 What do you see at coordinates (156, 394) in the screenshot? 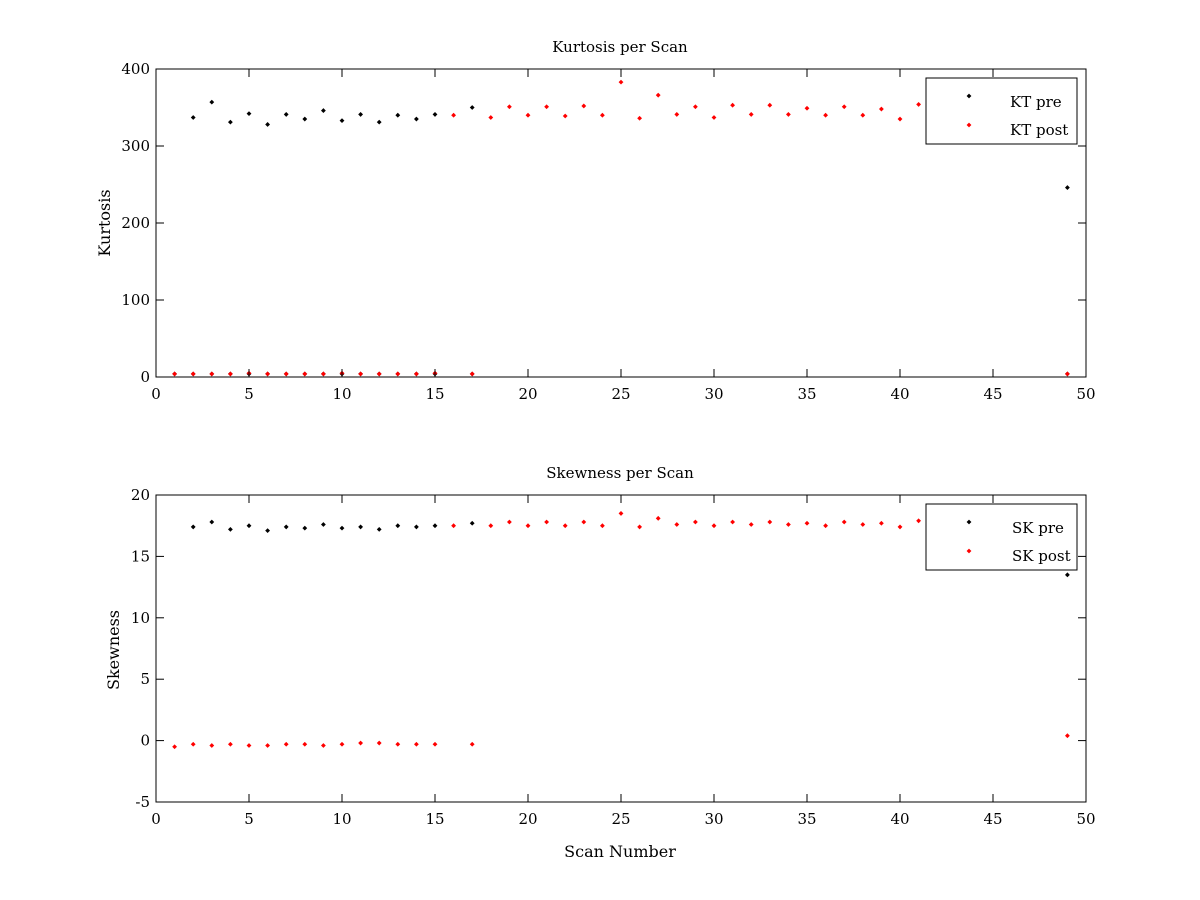
I see `kurtosis-xtick-label-0: 0` at bounding box center [156, 394].